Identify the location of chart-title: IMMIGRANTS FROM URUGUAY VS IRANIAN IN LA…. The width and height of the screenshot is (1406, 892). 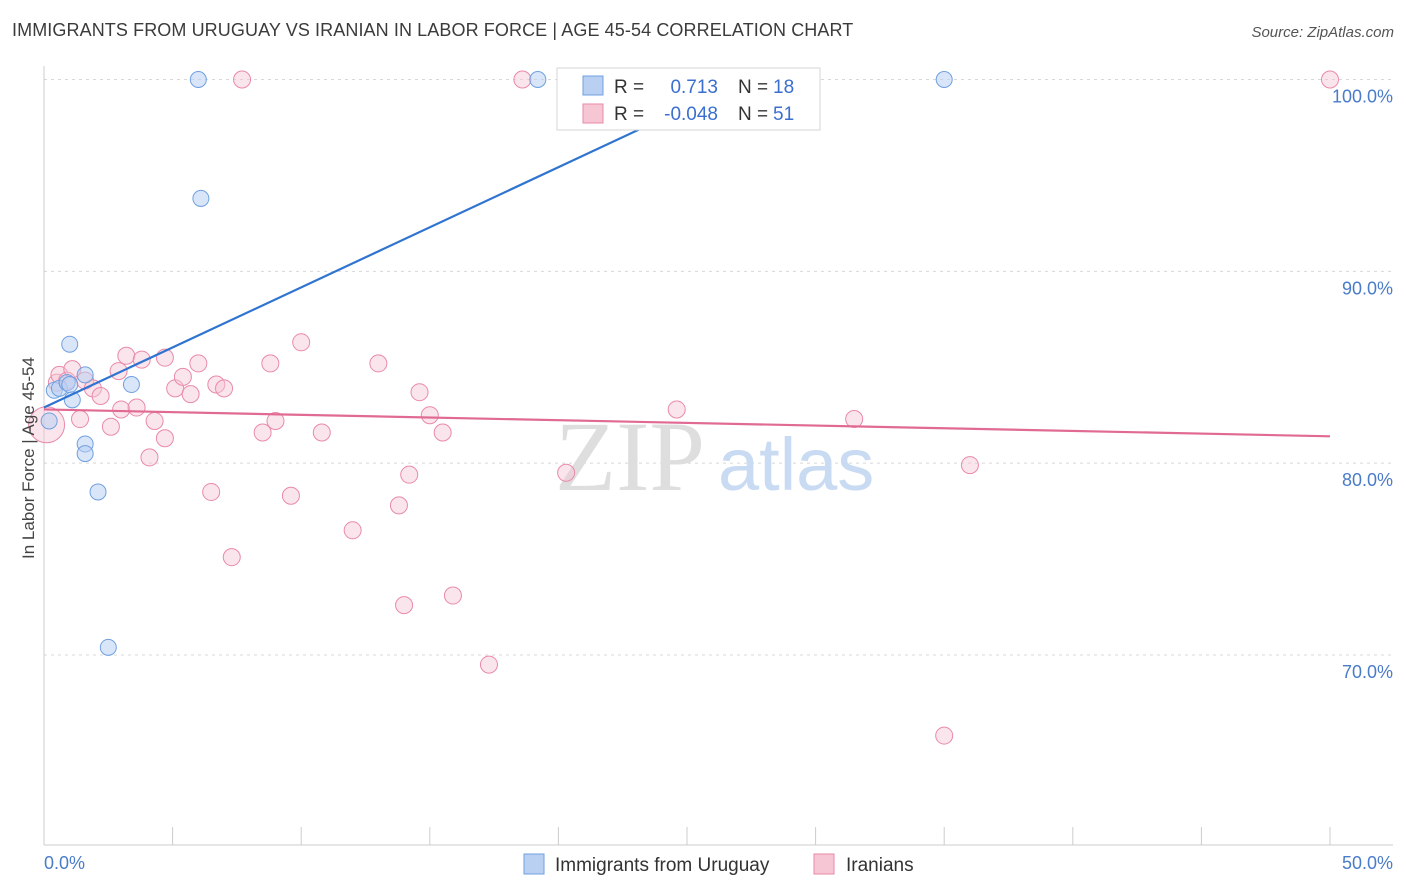
(433, 30).